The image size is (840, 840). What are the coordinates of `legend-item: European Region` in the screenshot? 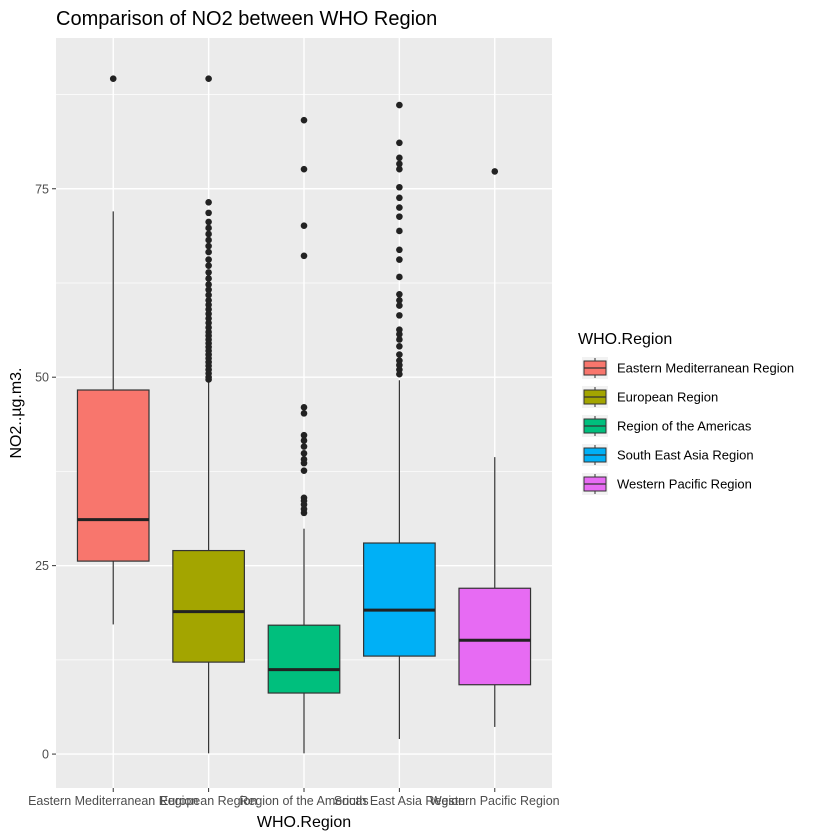 It's located at (650, 397).